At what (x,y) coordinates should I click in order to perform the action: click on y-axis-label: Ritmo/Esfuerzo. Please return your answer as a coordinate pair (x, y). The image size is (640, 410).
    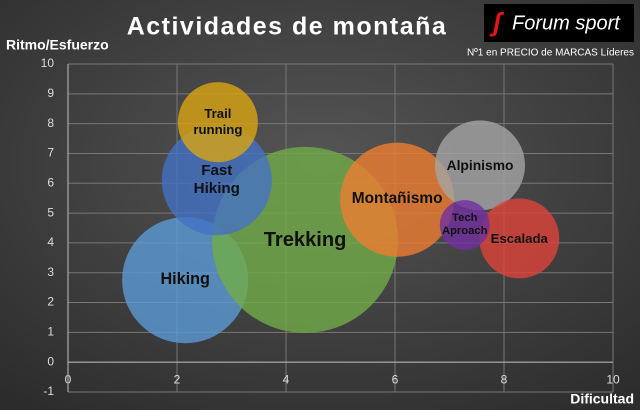
    Looking at the image, I should click on (57, 45).